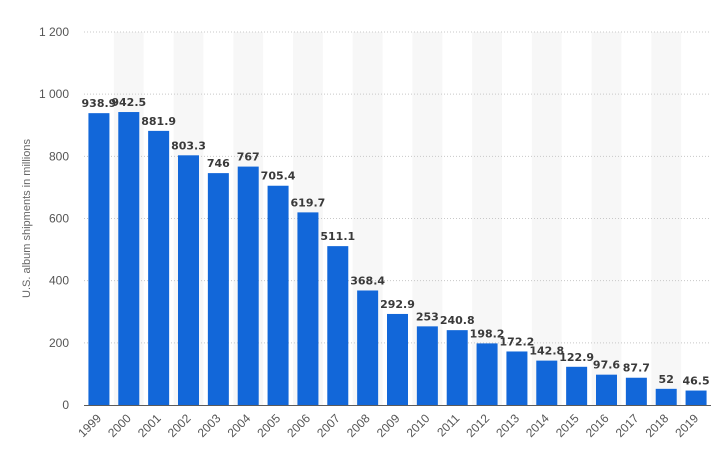 The width and height of the screenshot is (717, 449). Describe the element at coordinates (128, 102) in the screenshot. I see `data-label: 942.5` at that location.